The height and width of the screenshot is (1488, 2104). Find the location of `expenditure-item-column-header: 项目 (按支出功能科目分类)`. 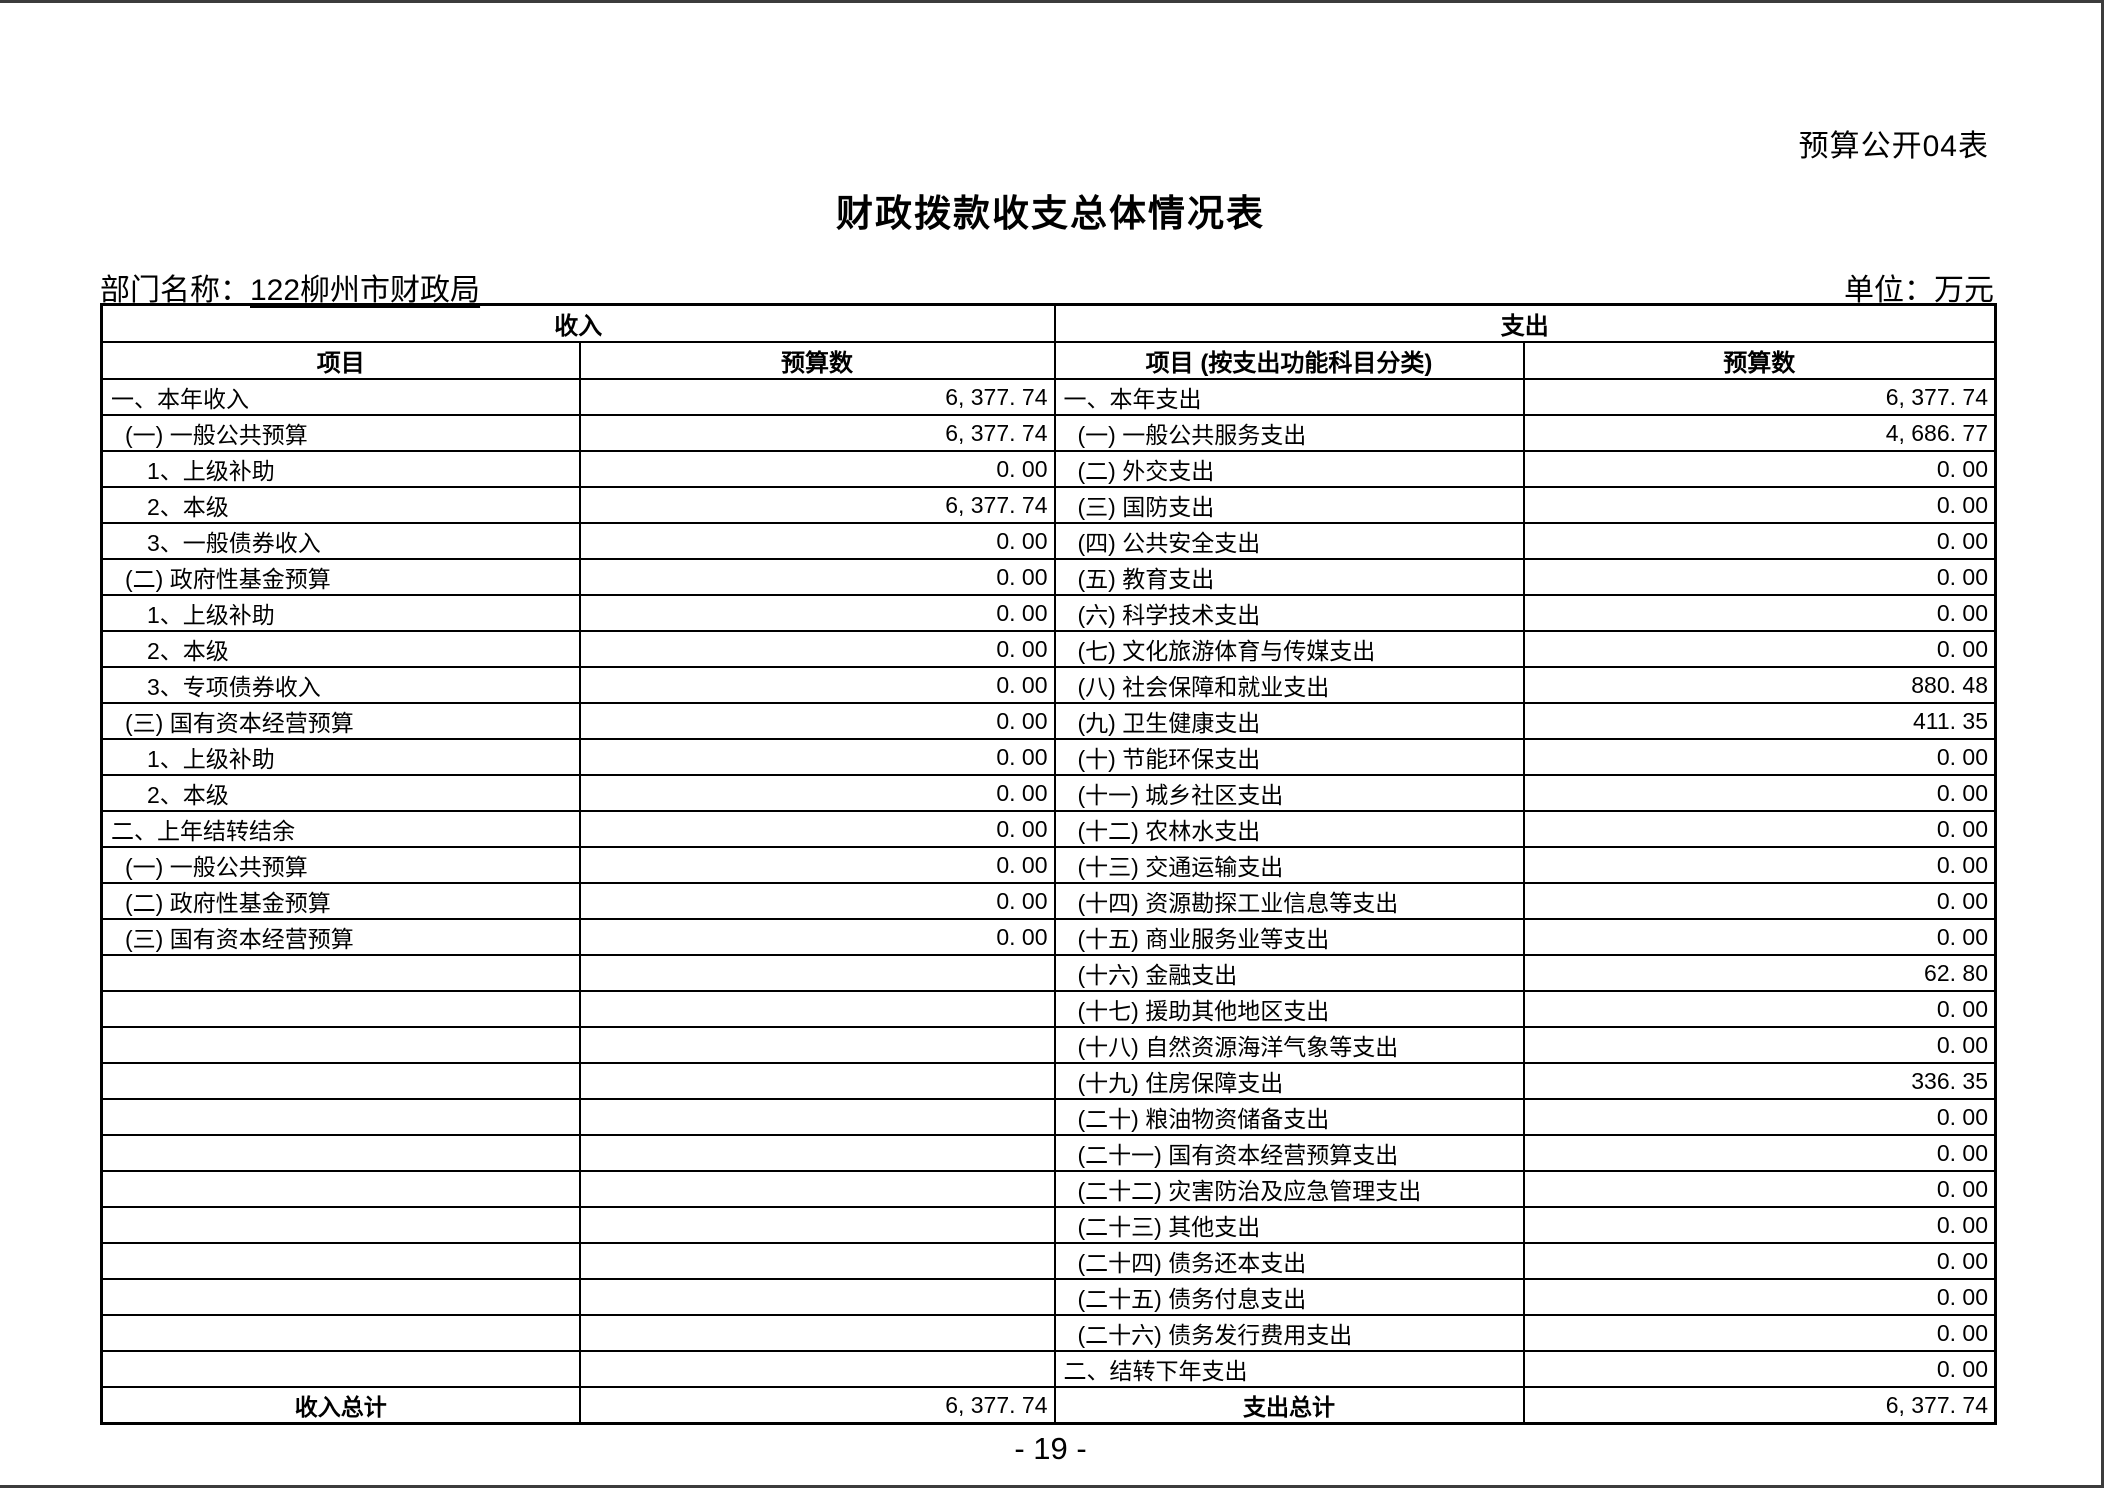

expenditure-item-column-header: 项目 (按支出功能科目分类) is located at coordinates (1289, 360).